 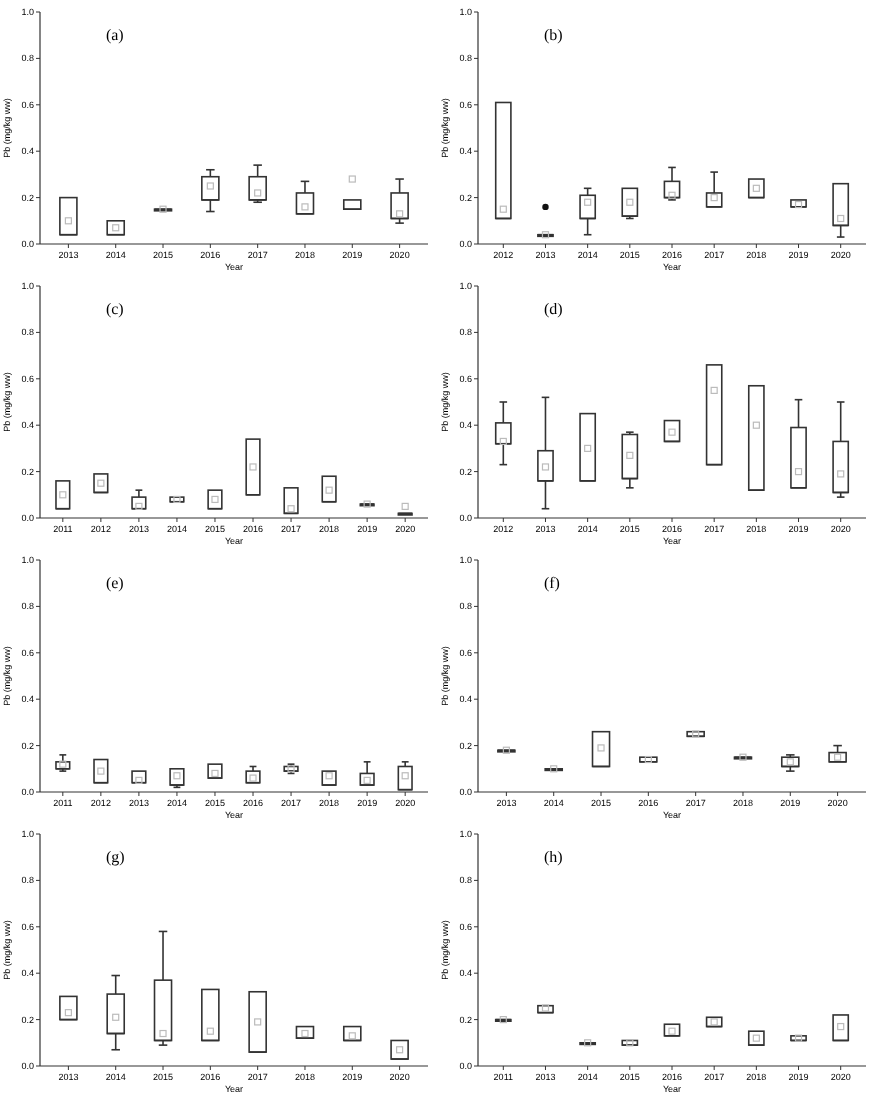 I want to click on text: (c), so click(x=115, y=308).